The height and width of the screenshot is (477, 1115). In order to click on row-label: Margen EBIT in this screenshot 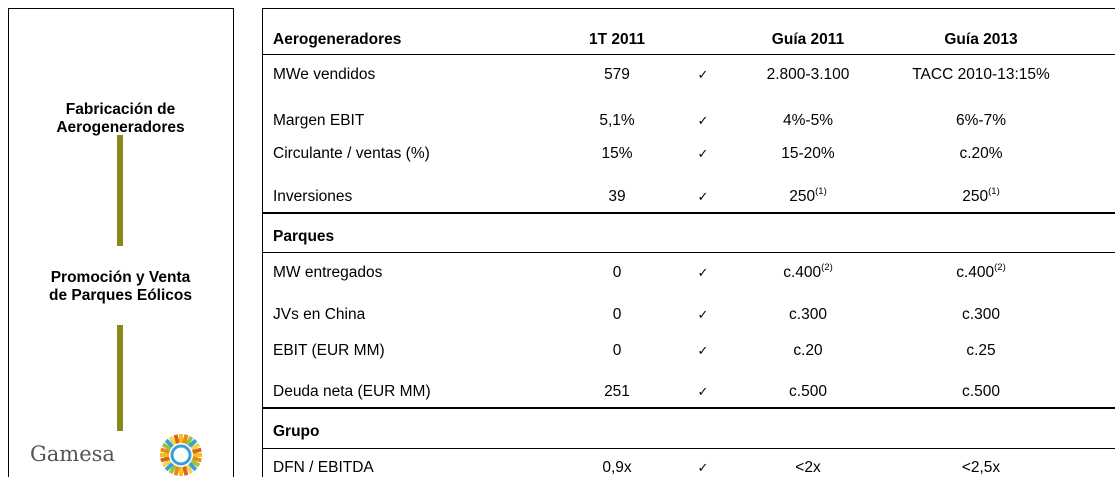, I will do `click(319, 120)`.